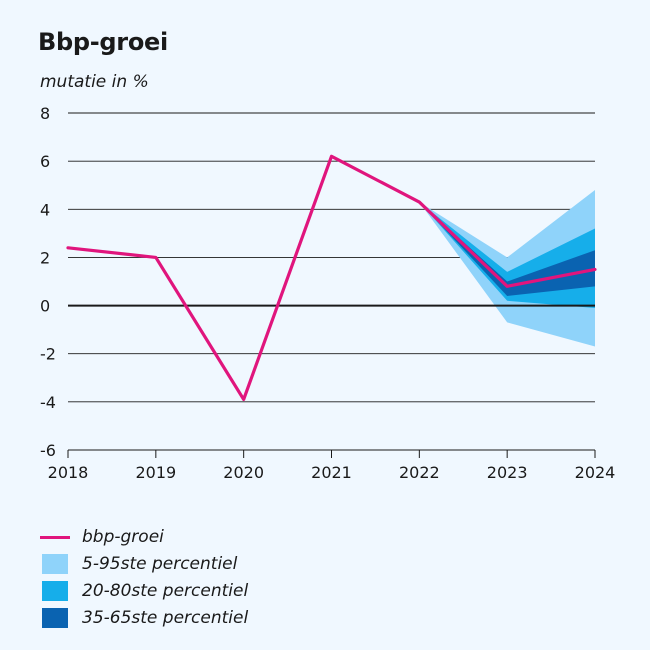 This screenshot has height=650, width=650. What do you see at coordinates (48, 354) in the screenshot?
I see `y-tick-label--2: -2` at bounding box center [48, 354].